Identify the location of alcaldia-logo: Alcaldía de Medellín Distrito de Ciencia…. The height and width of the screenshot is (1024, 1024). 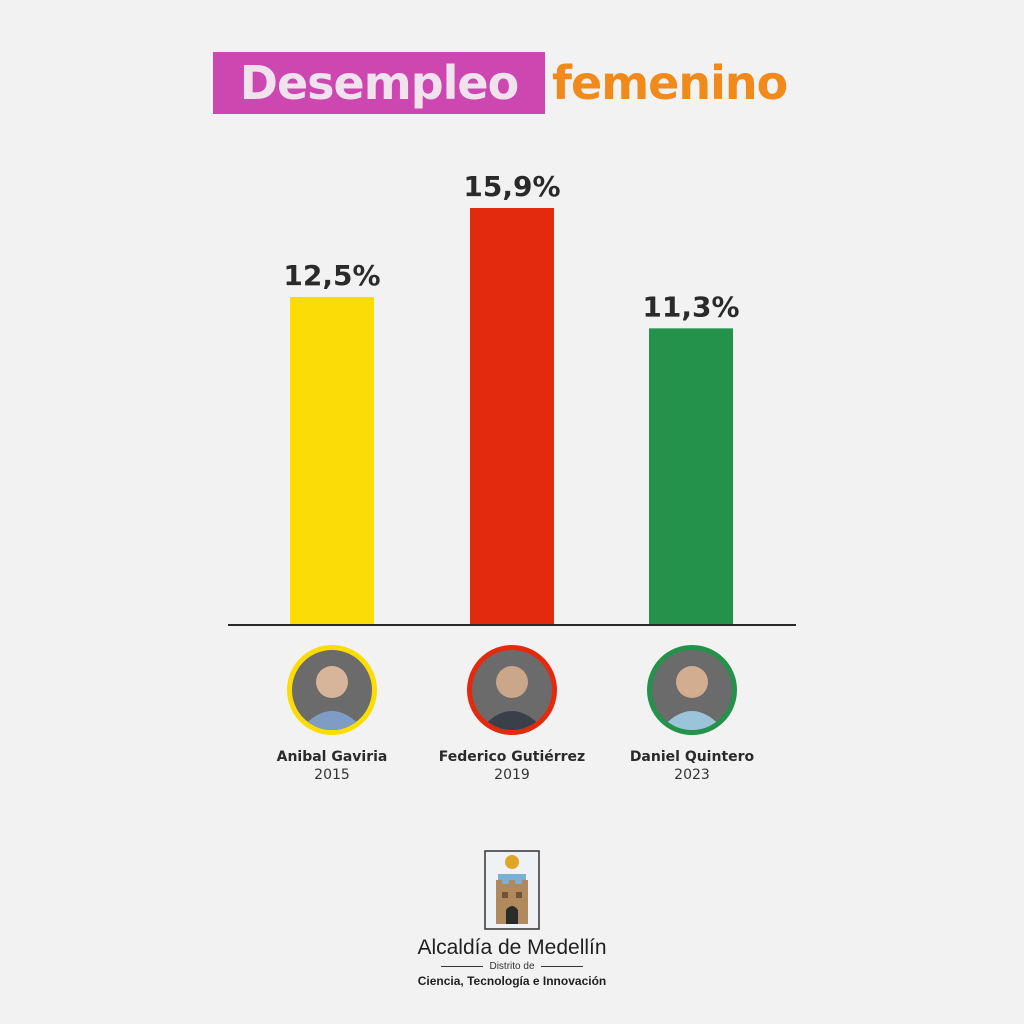
(512, 919).